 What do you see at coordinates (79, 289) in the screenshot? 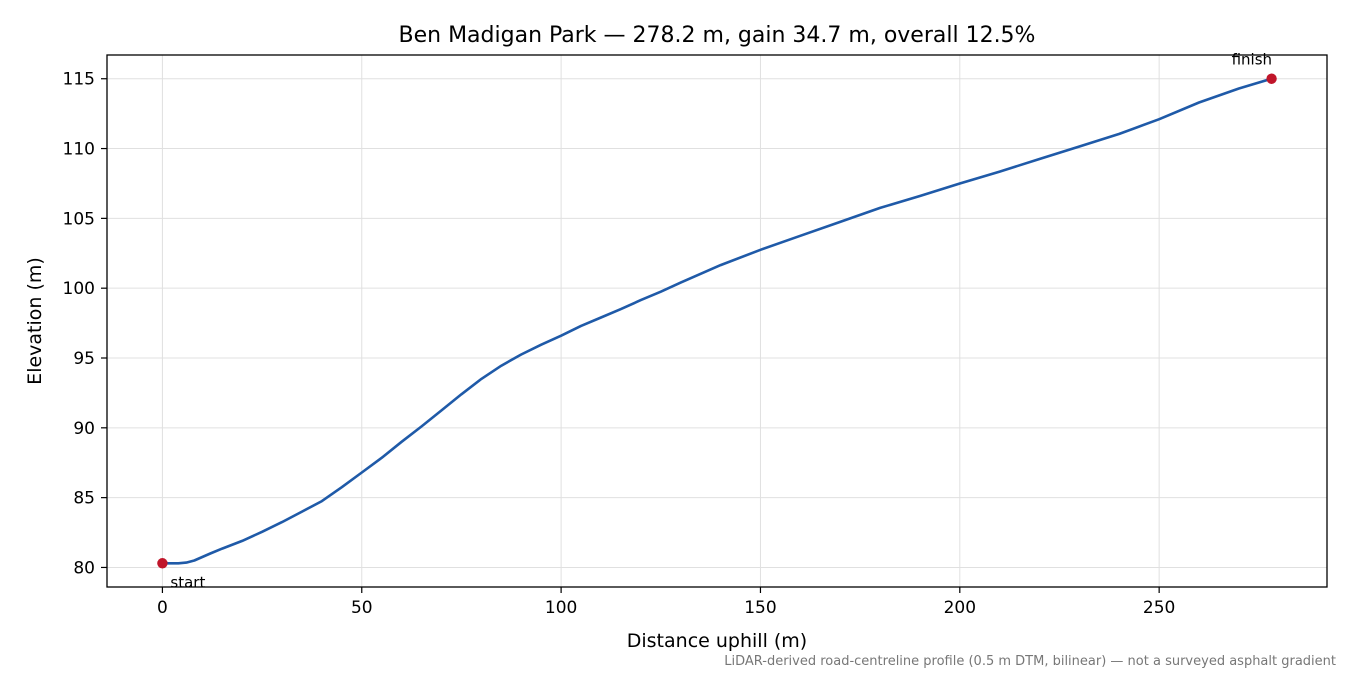
I see `y-tick-label: 100` at bounding box center [79, 289].